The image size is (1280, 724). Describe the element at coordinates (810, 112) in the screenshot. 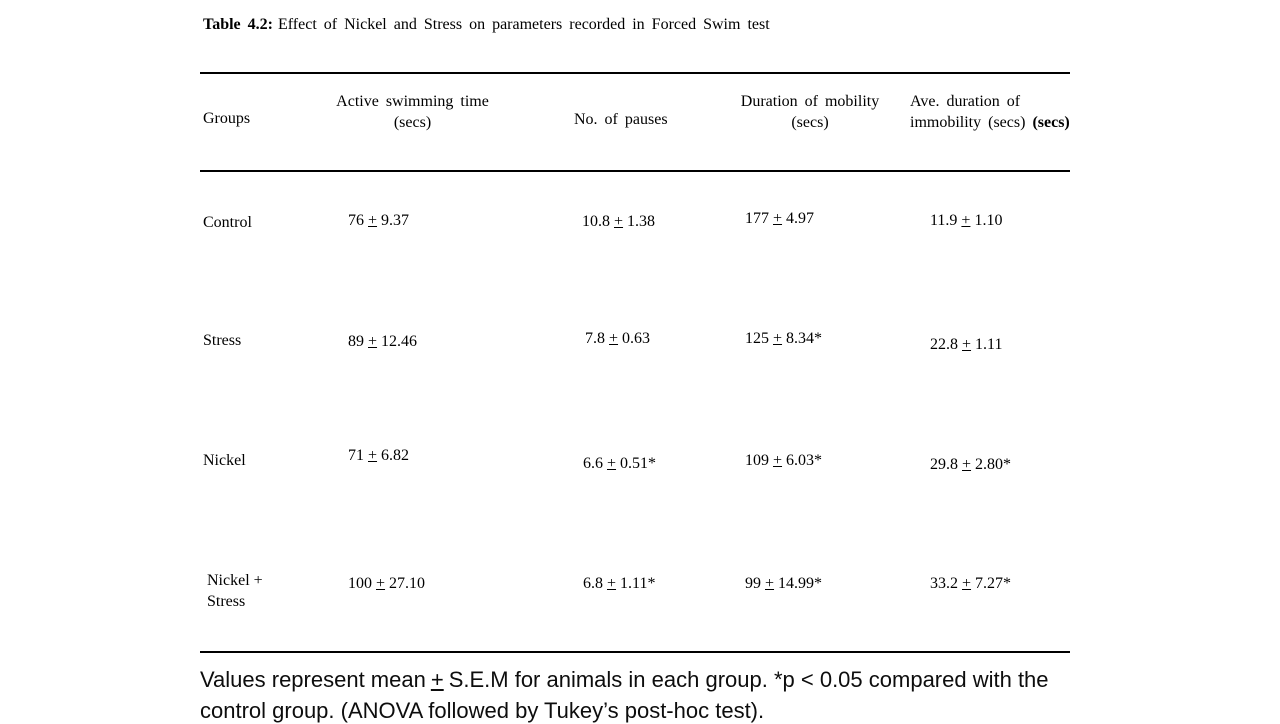

I see `header-duration-of-mobility: Duration of mobility (secs)` at that location.